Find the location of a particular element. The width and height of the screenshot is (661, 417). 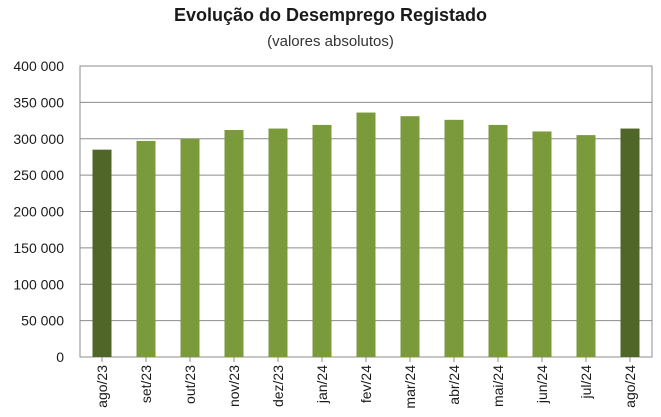

x-tick-label: nov/23 is located at coordinates (234, 386).